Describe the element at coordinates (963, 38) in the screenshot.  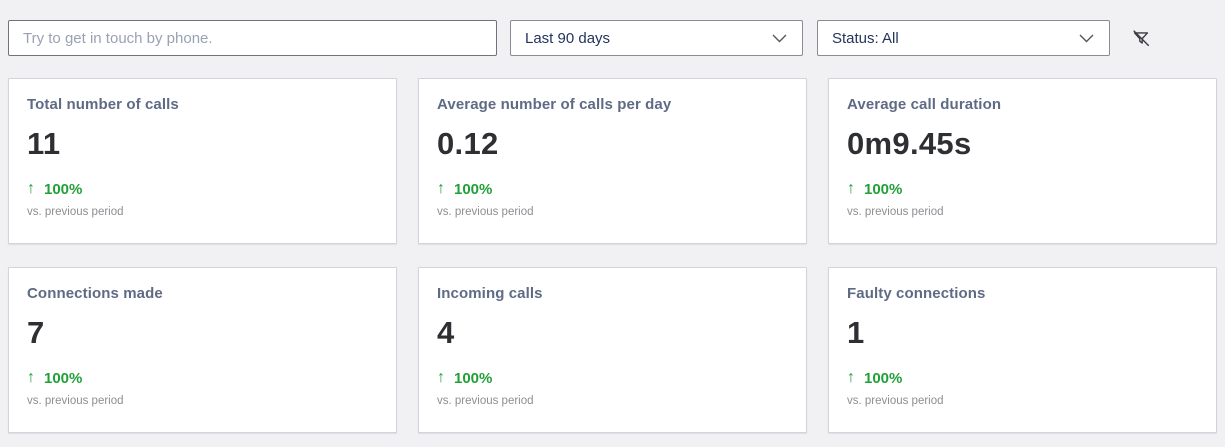
I see `status-dropdown: Status: All` at that location.